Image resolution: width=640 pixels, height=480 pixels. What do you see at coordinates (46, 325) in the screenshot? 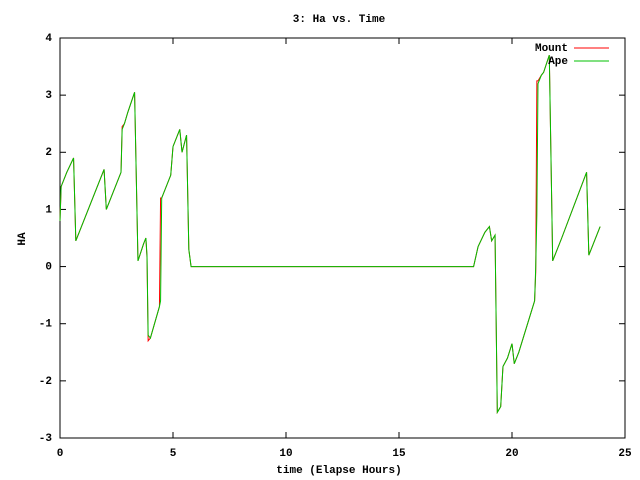
I see `y-tick-label: -1` at bounding box center [46, 325].